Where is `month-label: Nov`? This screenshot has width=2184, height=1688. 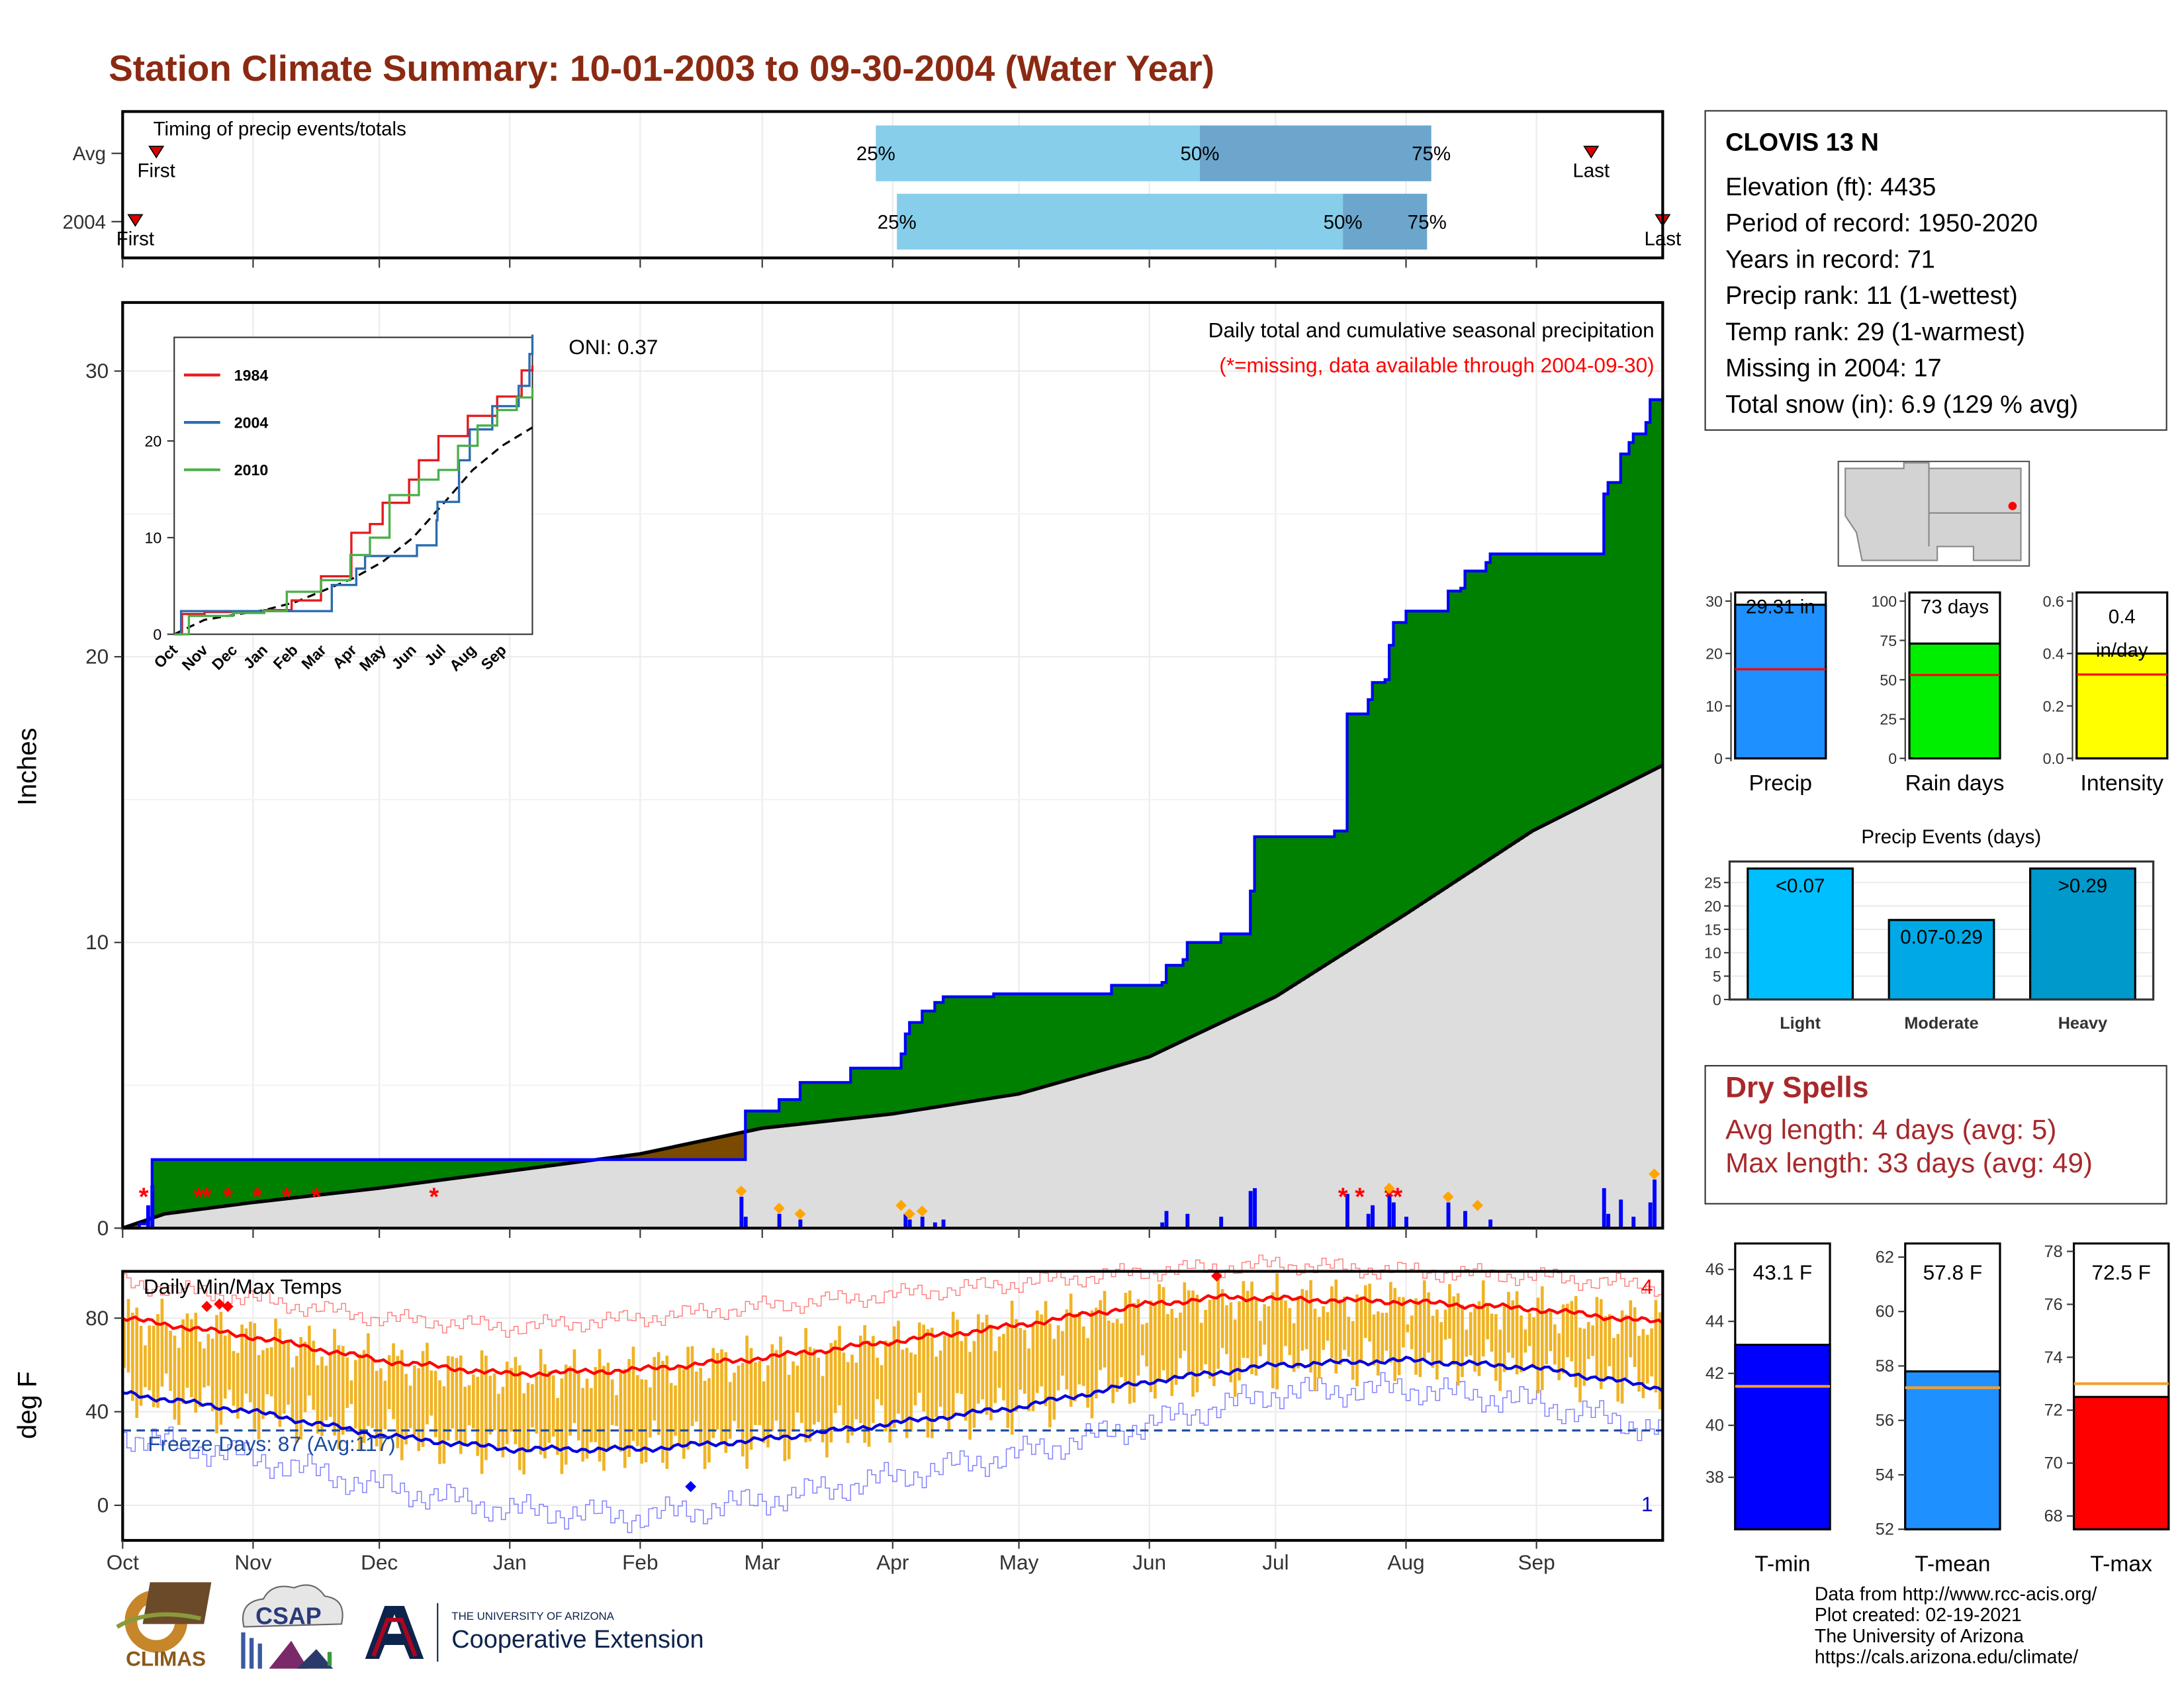
month-label: Nov is located at coordinates (252, 1562).